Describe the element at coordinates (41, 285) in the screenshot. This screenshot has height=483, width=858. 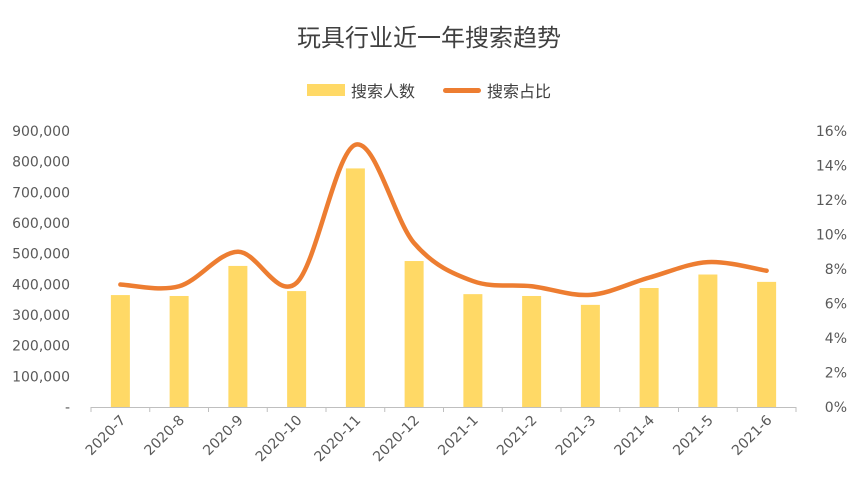
I see `left-axis-tick-label: 400,000` at that location.